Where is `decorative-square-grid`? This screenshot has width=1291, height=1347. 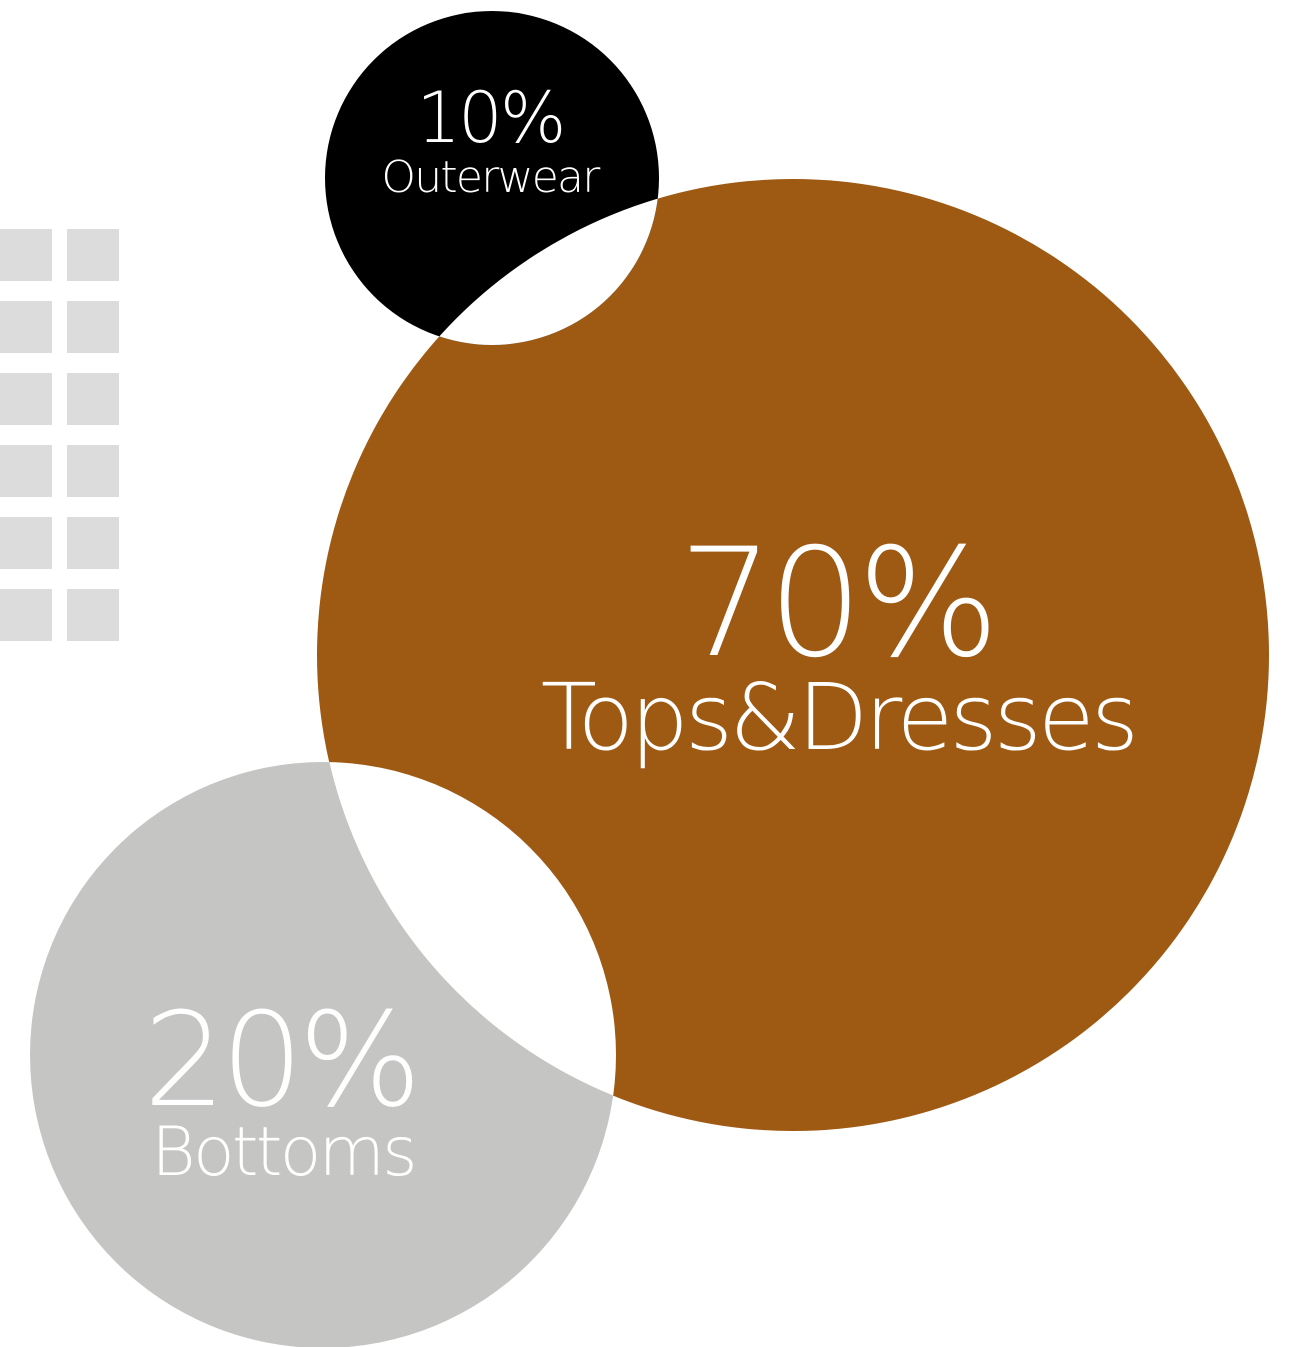 decorative-square-grid is located at coordinates (60, 436).